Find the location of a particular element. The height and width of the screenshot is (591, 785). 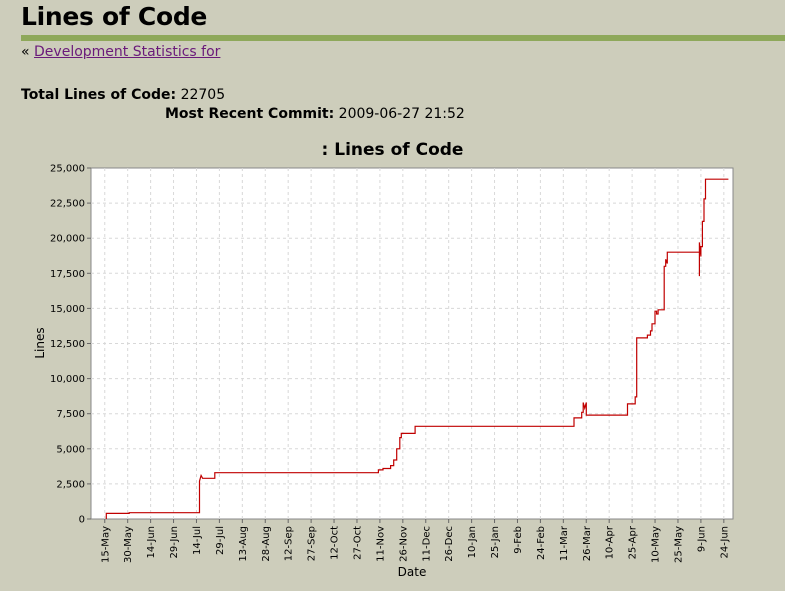

x-tick-label: 14-Jun is located at coordinates (151, 542).